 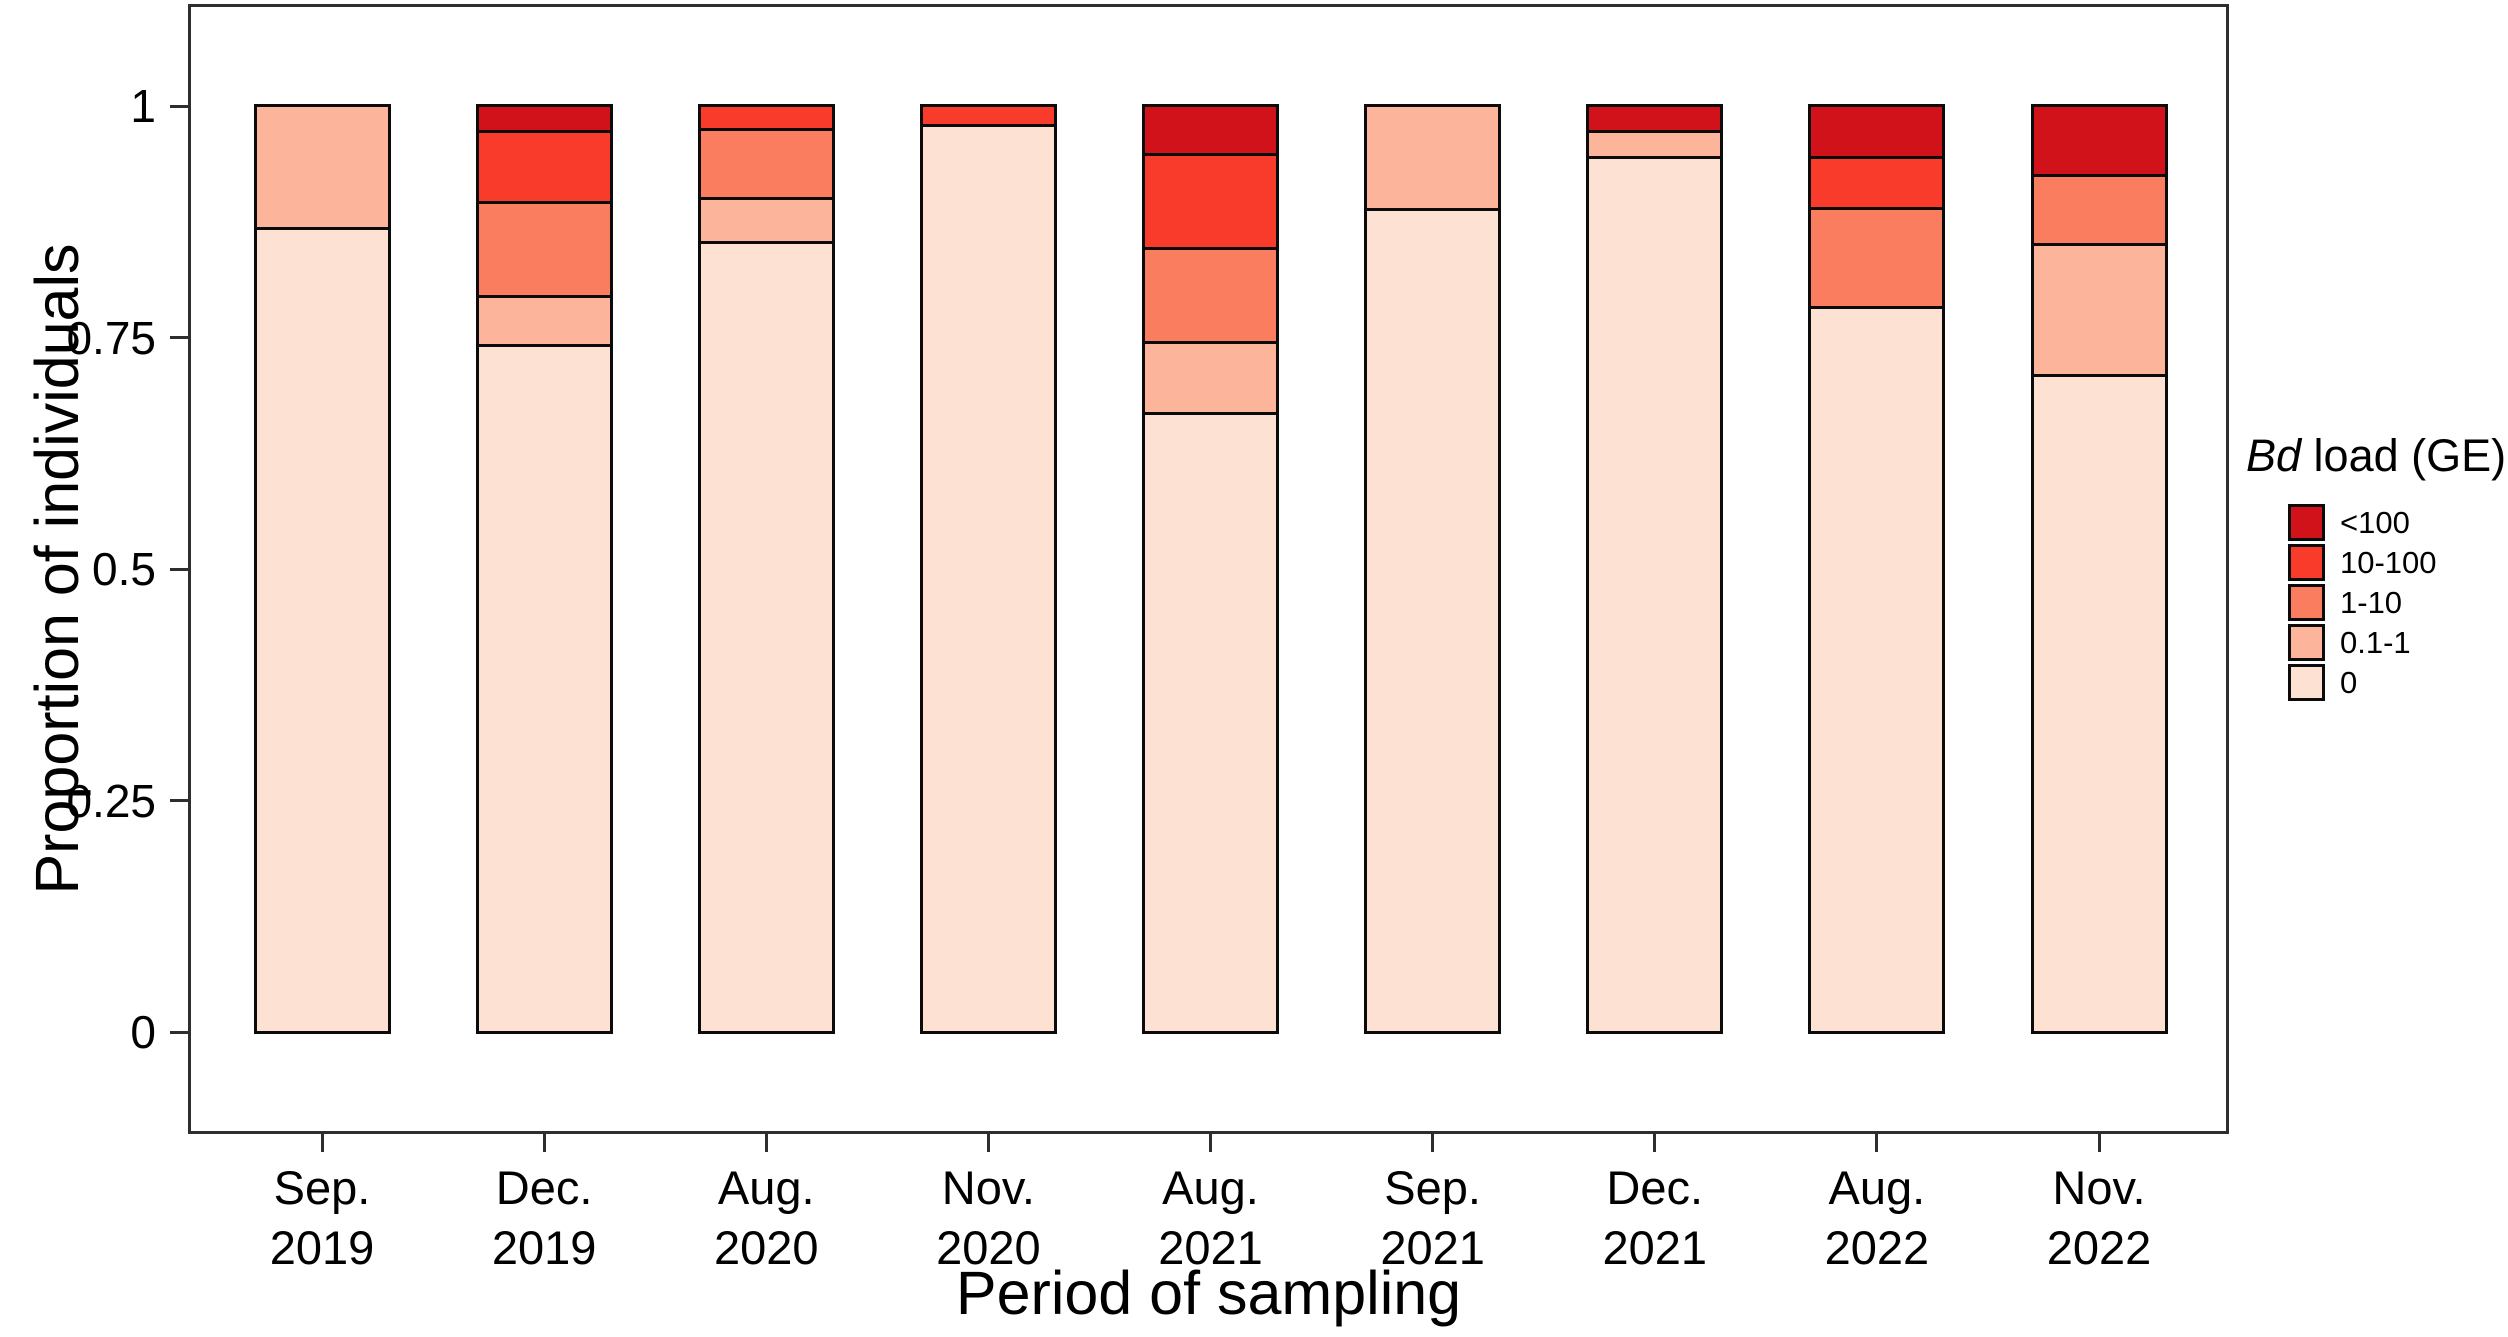 What do you see at coordinates (1877, 1217) in the screenshot?
I see `x-tick-label: Aug. 2022` at bounding box center [1877, 1217].